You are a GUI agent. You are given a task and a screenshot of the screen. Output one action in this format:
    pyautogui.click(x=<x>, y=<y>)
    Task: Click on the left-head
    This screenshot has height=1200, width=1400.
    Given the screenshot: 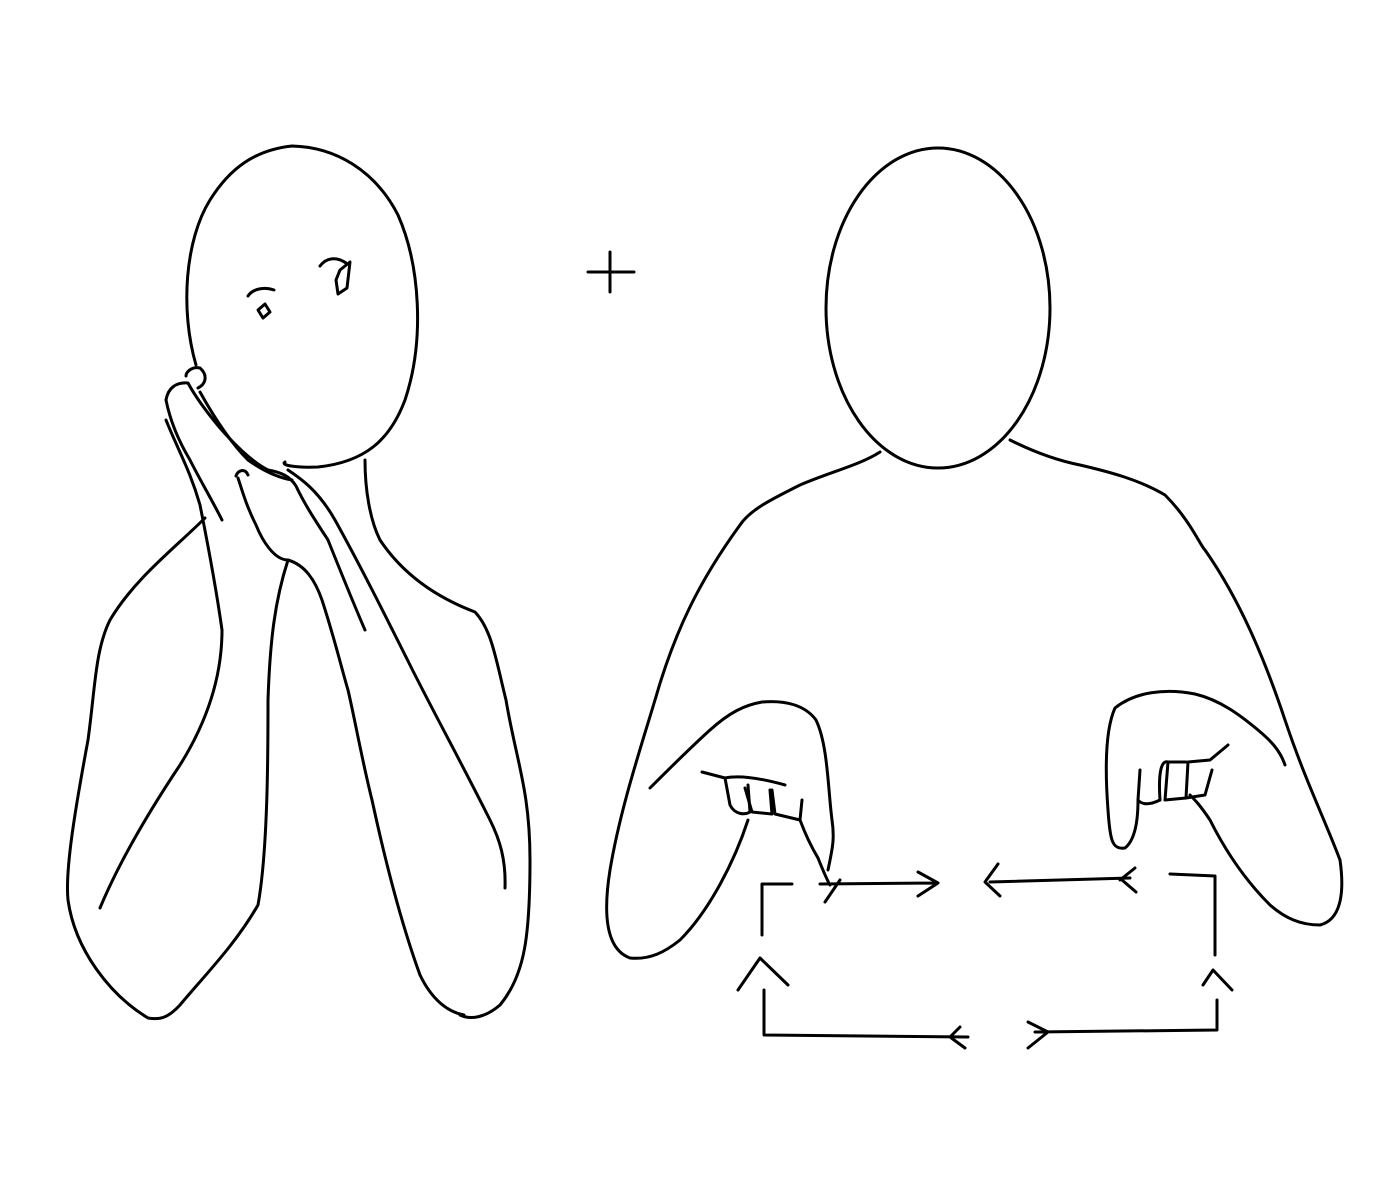 What is the action you would take?
    pyautogui.click(x=302, y=306)
    